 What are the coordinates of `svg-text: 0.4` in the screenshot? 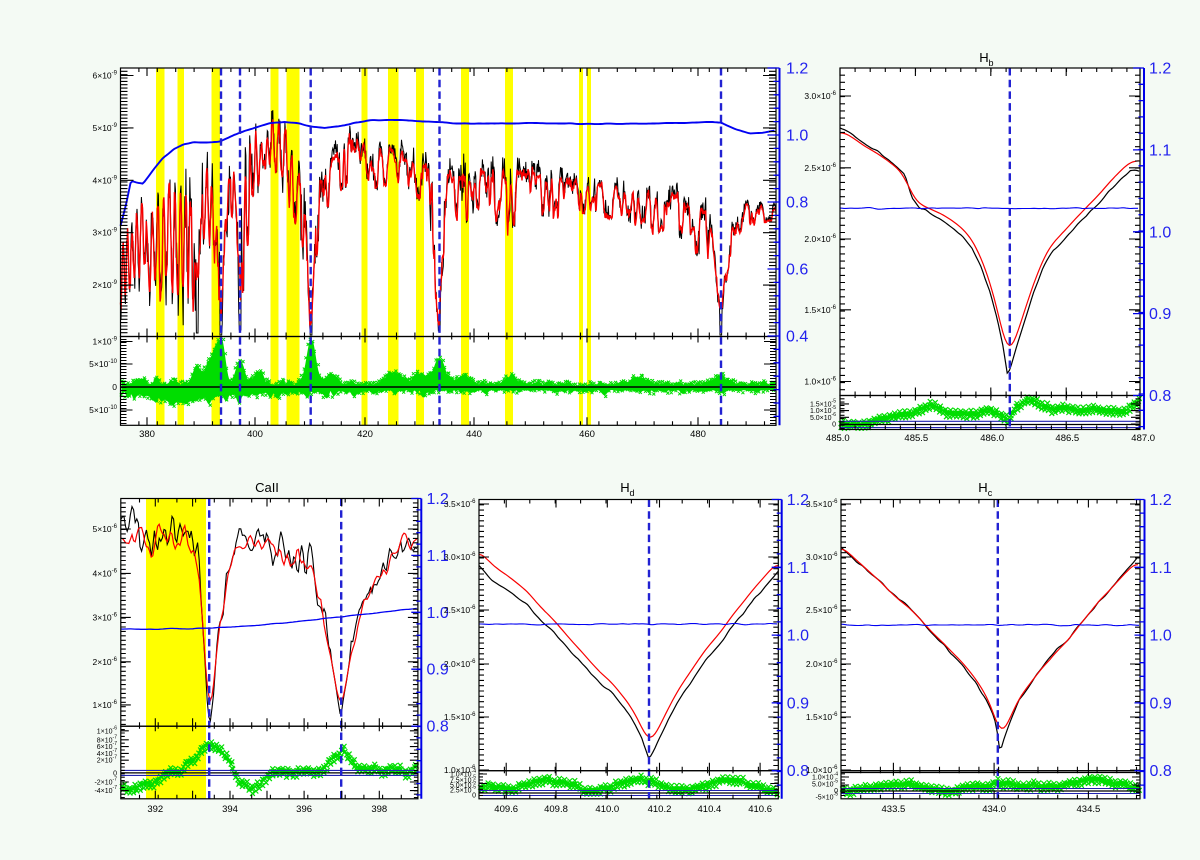 It's located at (797, 337).